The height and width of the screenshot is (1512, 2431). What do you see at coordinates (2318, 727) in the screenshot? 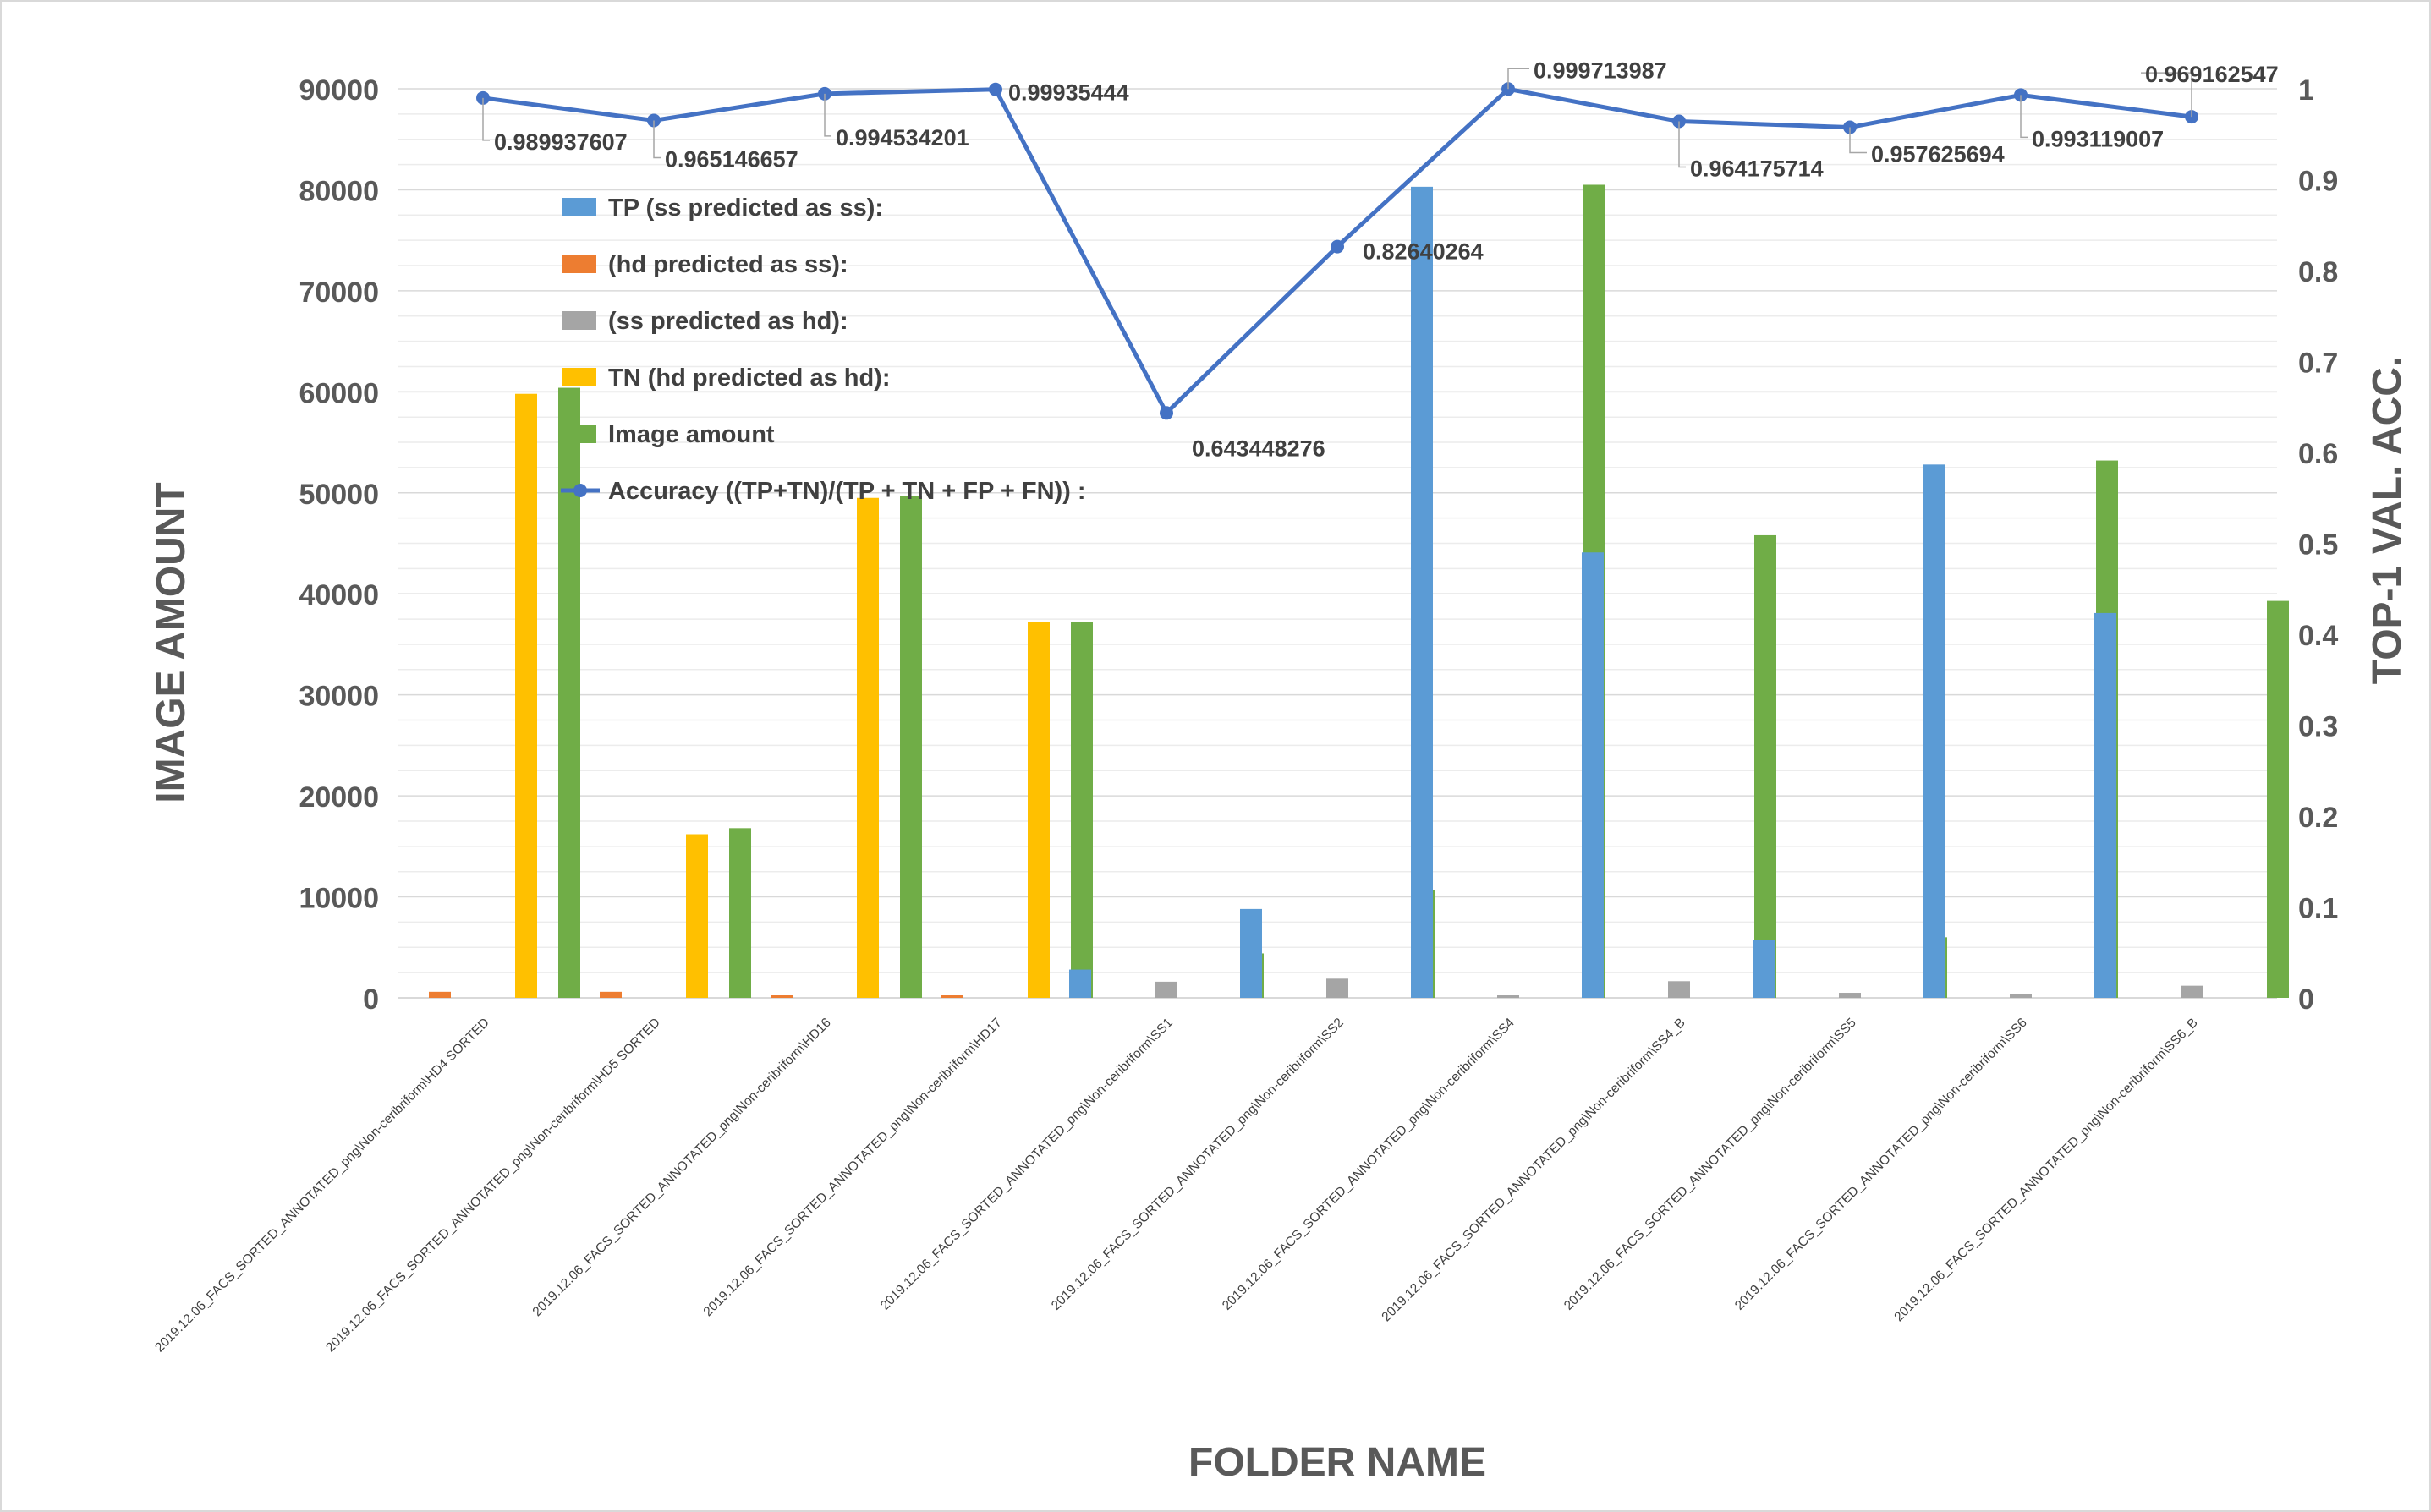
I see `y2-tick-label: 0.3` at bounding box center [2318, 727].